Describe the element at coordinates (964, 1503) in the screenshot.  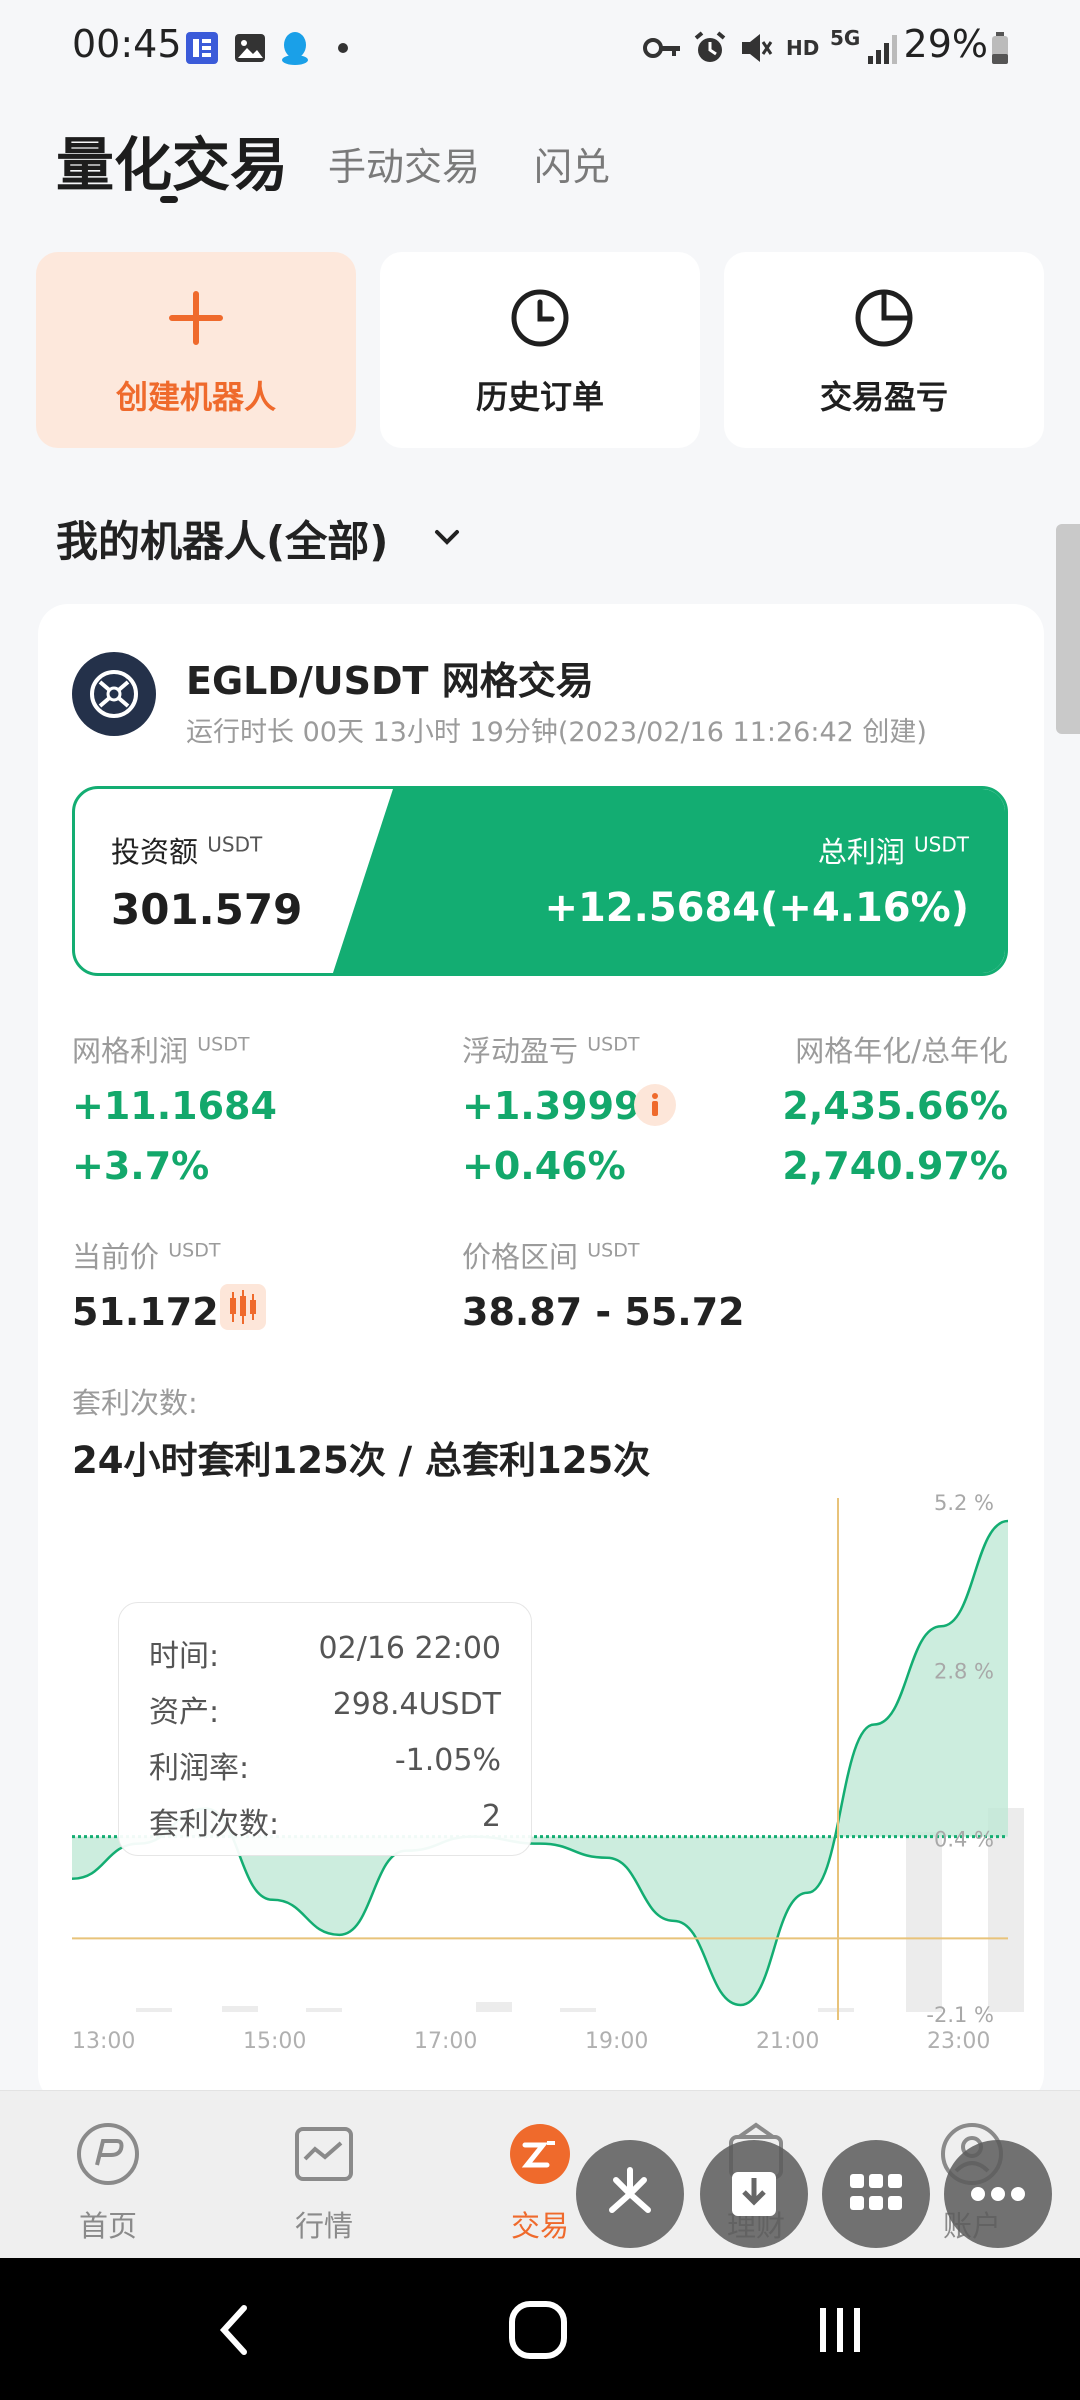
I see `chart-y-tick: 5.2 %` at that location.